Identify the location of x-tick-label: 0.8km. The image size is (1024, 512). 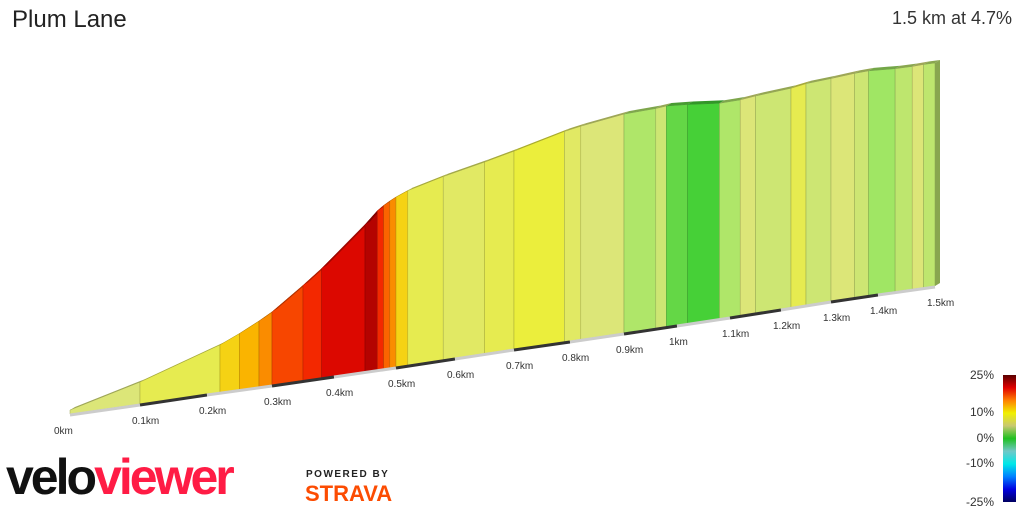
(575, 358).